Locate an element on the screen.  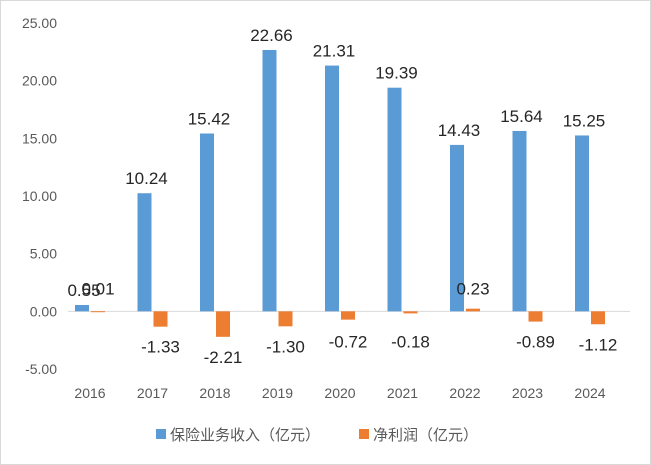
profit-data-label: -0.18 is located at coordinates (410, 341).